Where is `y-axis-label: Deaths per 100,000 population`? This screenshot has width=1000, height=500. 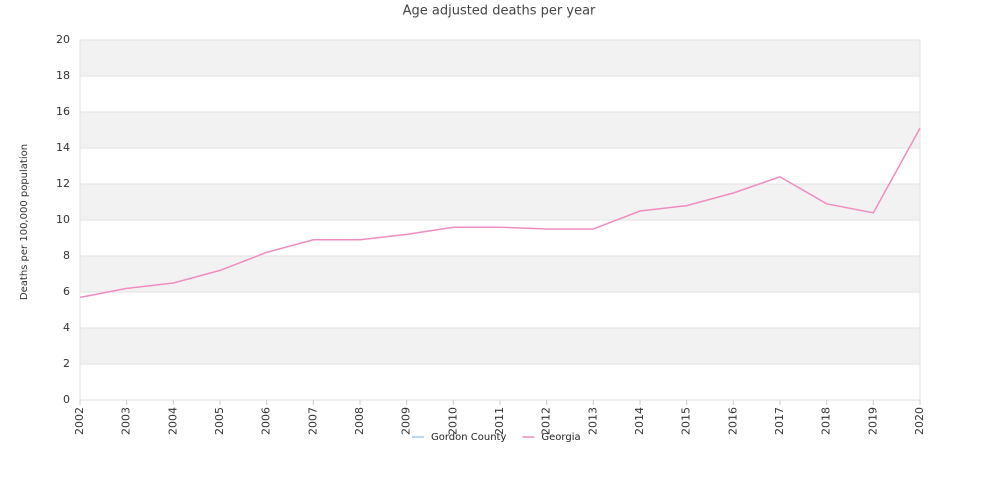
y-axis-label: Deaths per 100,000 population is located at coordinates (24, 222).